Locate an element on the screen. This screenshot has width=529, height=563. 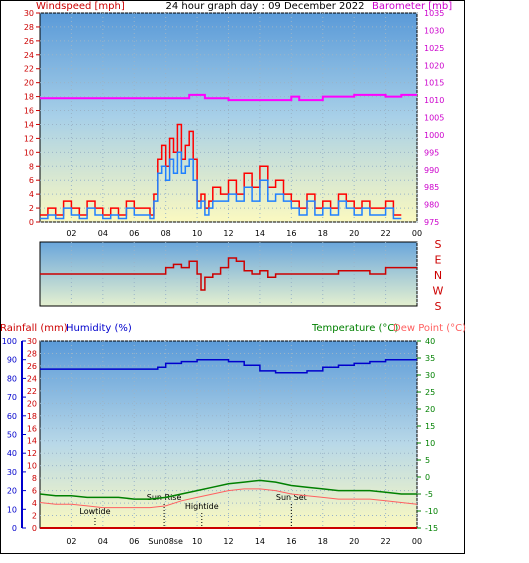
bottom-x-tick-label: 22 is located at coordinates (385, 541).